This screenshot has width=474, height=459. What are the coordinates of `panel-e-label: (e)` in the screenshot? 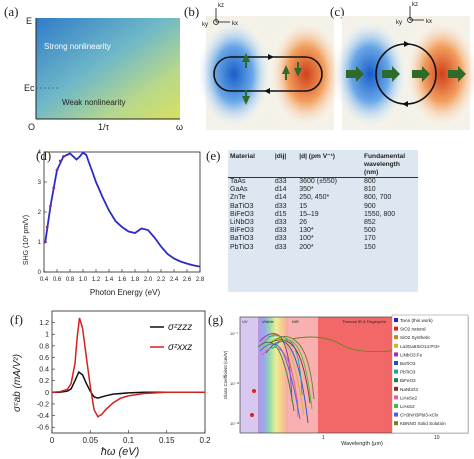 It's located at (213, 155).